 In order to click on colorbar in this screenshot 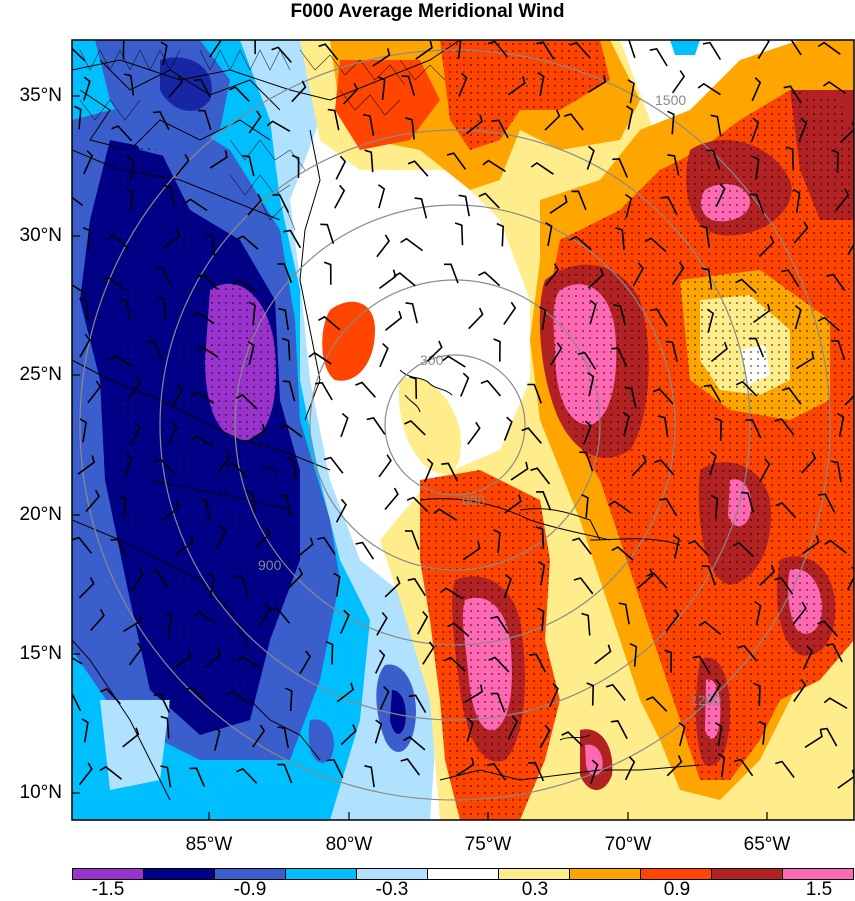, I will do `click(463, 874)`.